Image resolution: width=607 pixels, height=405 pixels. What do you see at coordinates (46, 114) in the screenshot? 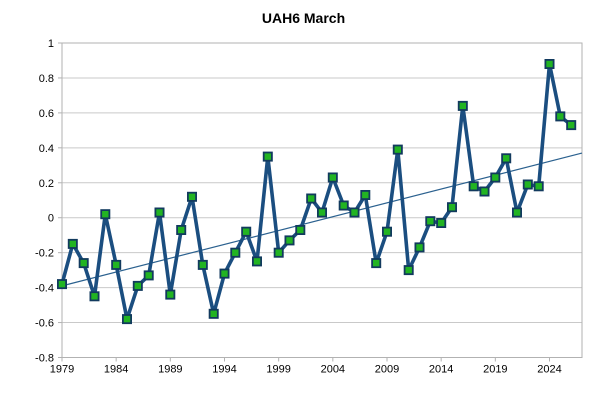
I see `y-tick-label: 0.6` at bounding box center [46, 114].